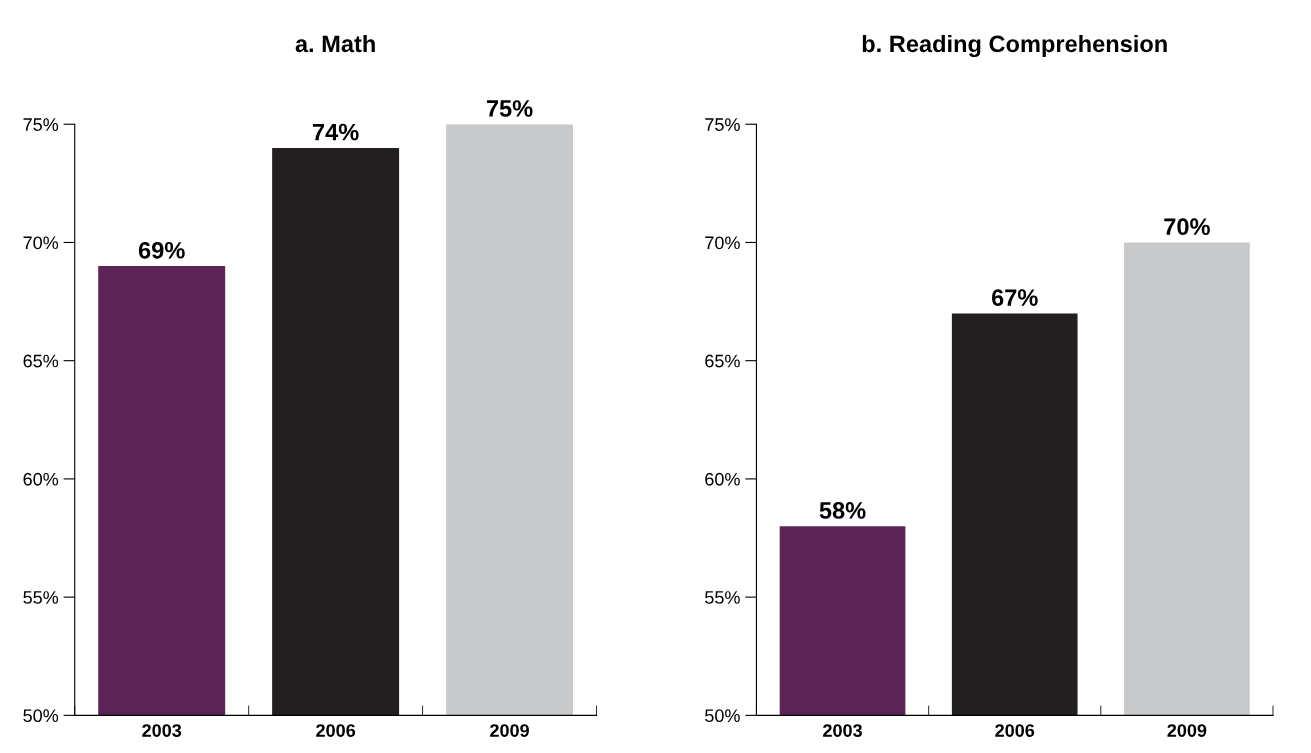 The image size is (1311, 753). Describe the element at coordinates (336, 132) in the screenshot. I see `data-label: 74%` at that location.